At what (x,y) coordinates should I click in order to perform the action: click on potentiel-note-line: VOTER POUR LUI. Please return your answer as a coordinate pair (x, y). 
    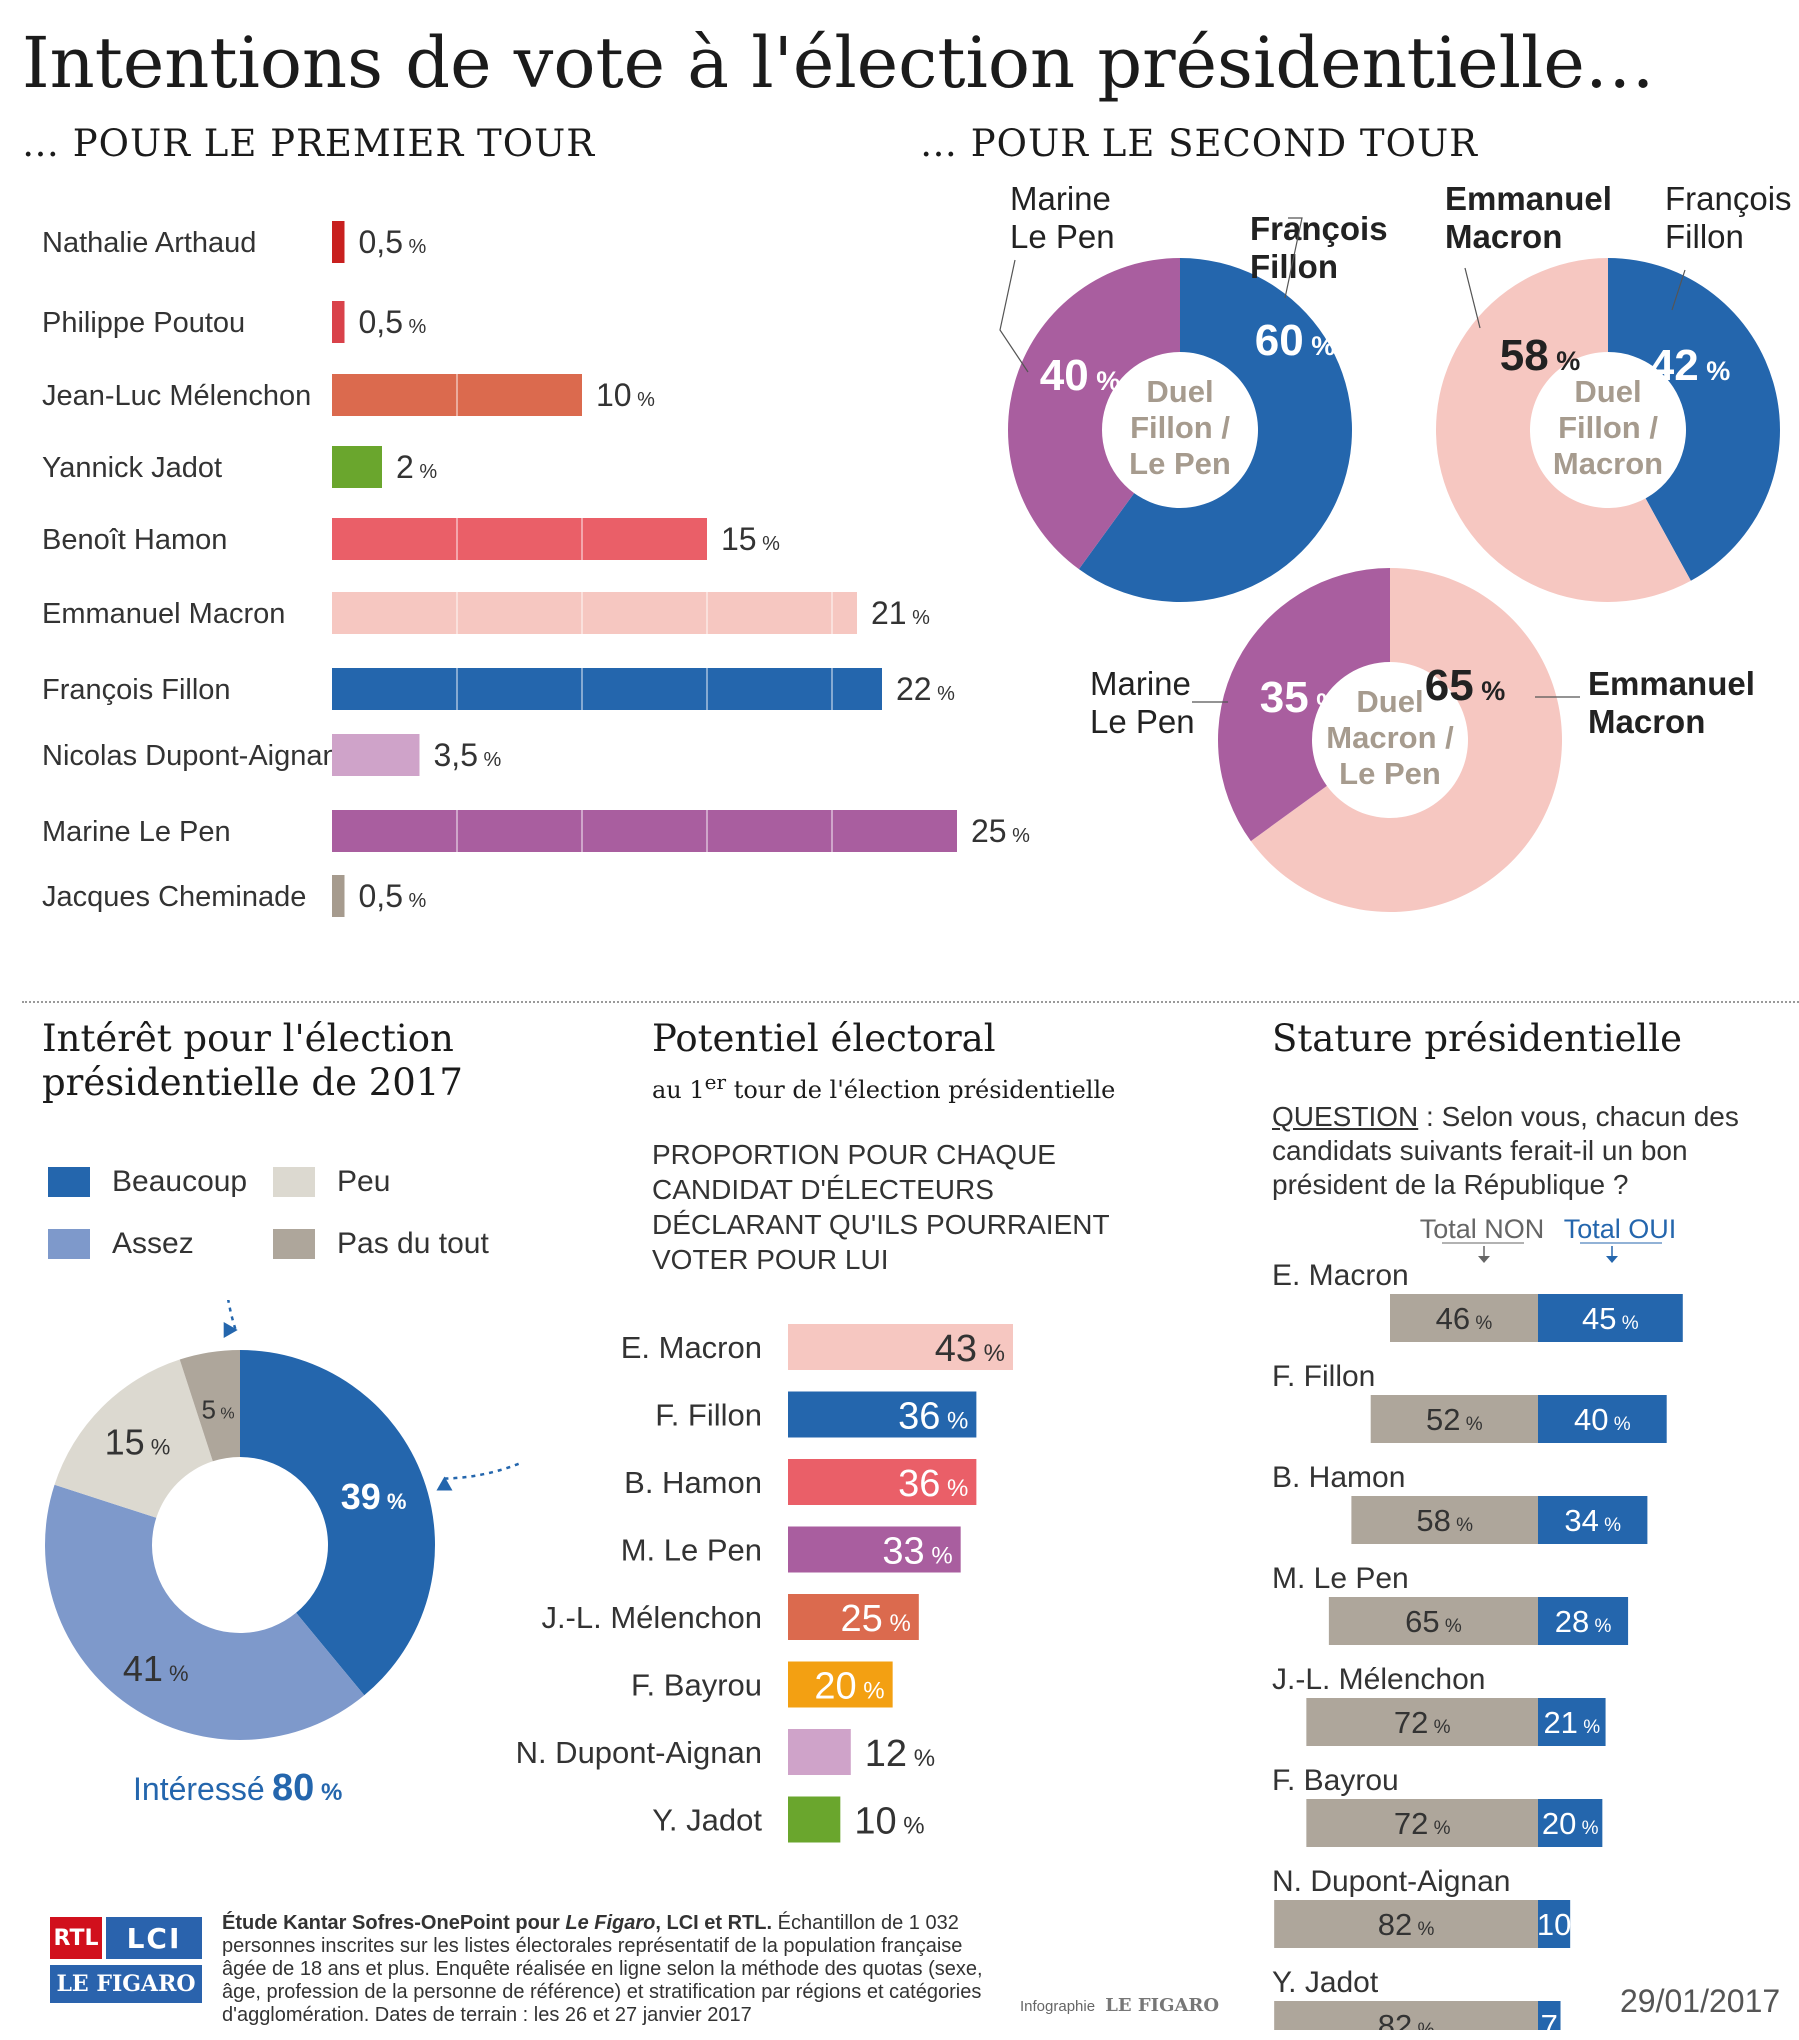
    Looking at the image, I should click on (770, 1259).